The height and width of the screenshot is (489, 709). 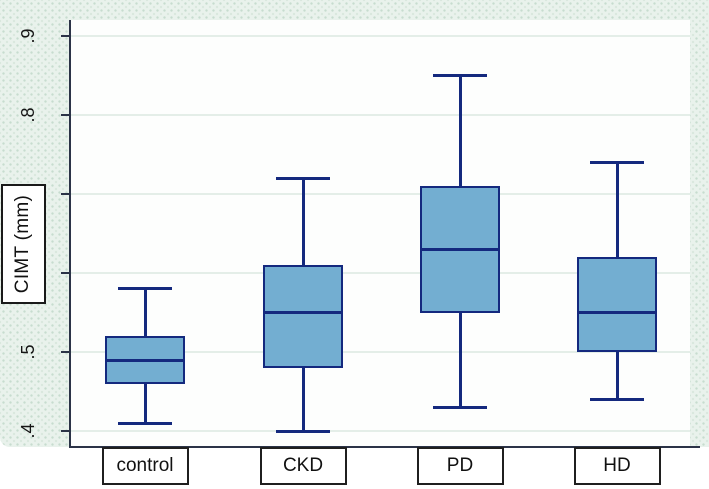 What do you see at coordinates (303, 466) in the screenshot?
I see `category-label-box-CKD: CKD` at bounding box center [303, 466].